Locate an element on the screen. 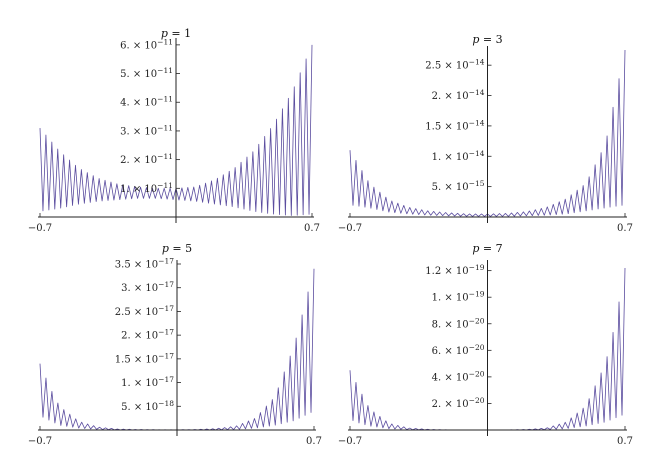  y-tick-label: 4. × 10−11 is located at coordinates (146, 102).